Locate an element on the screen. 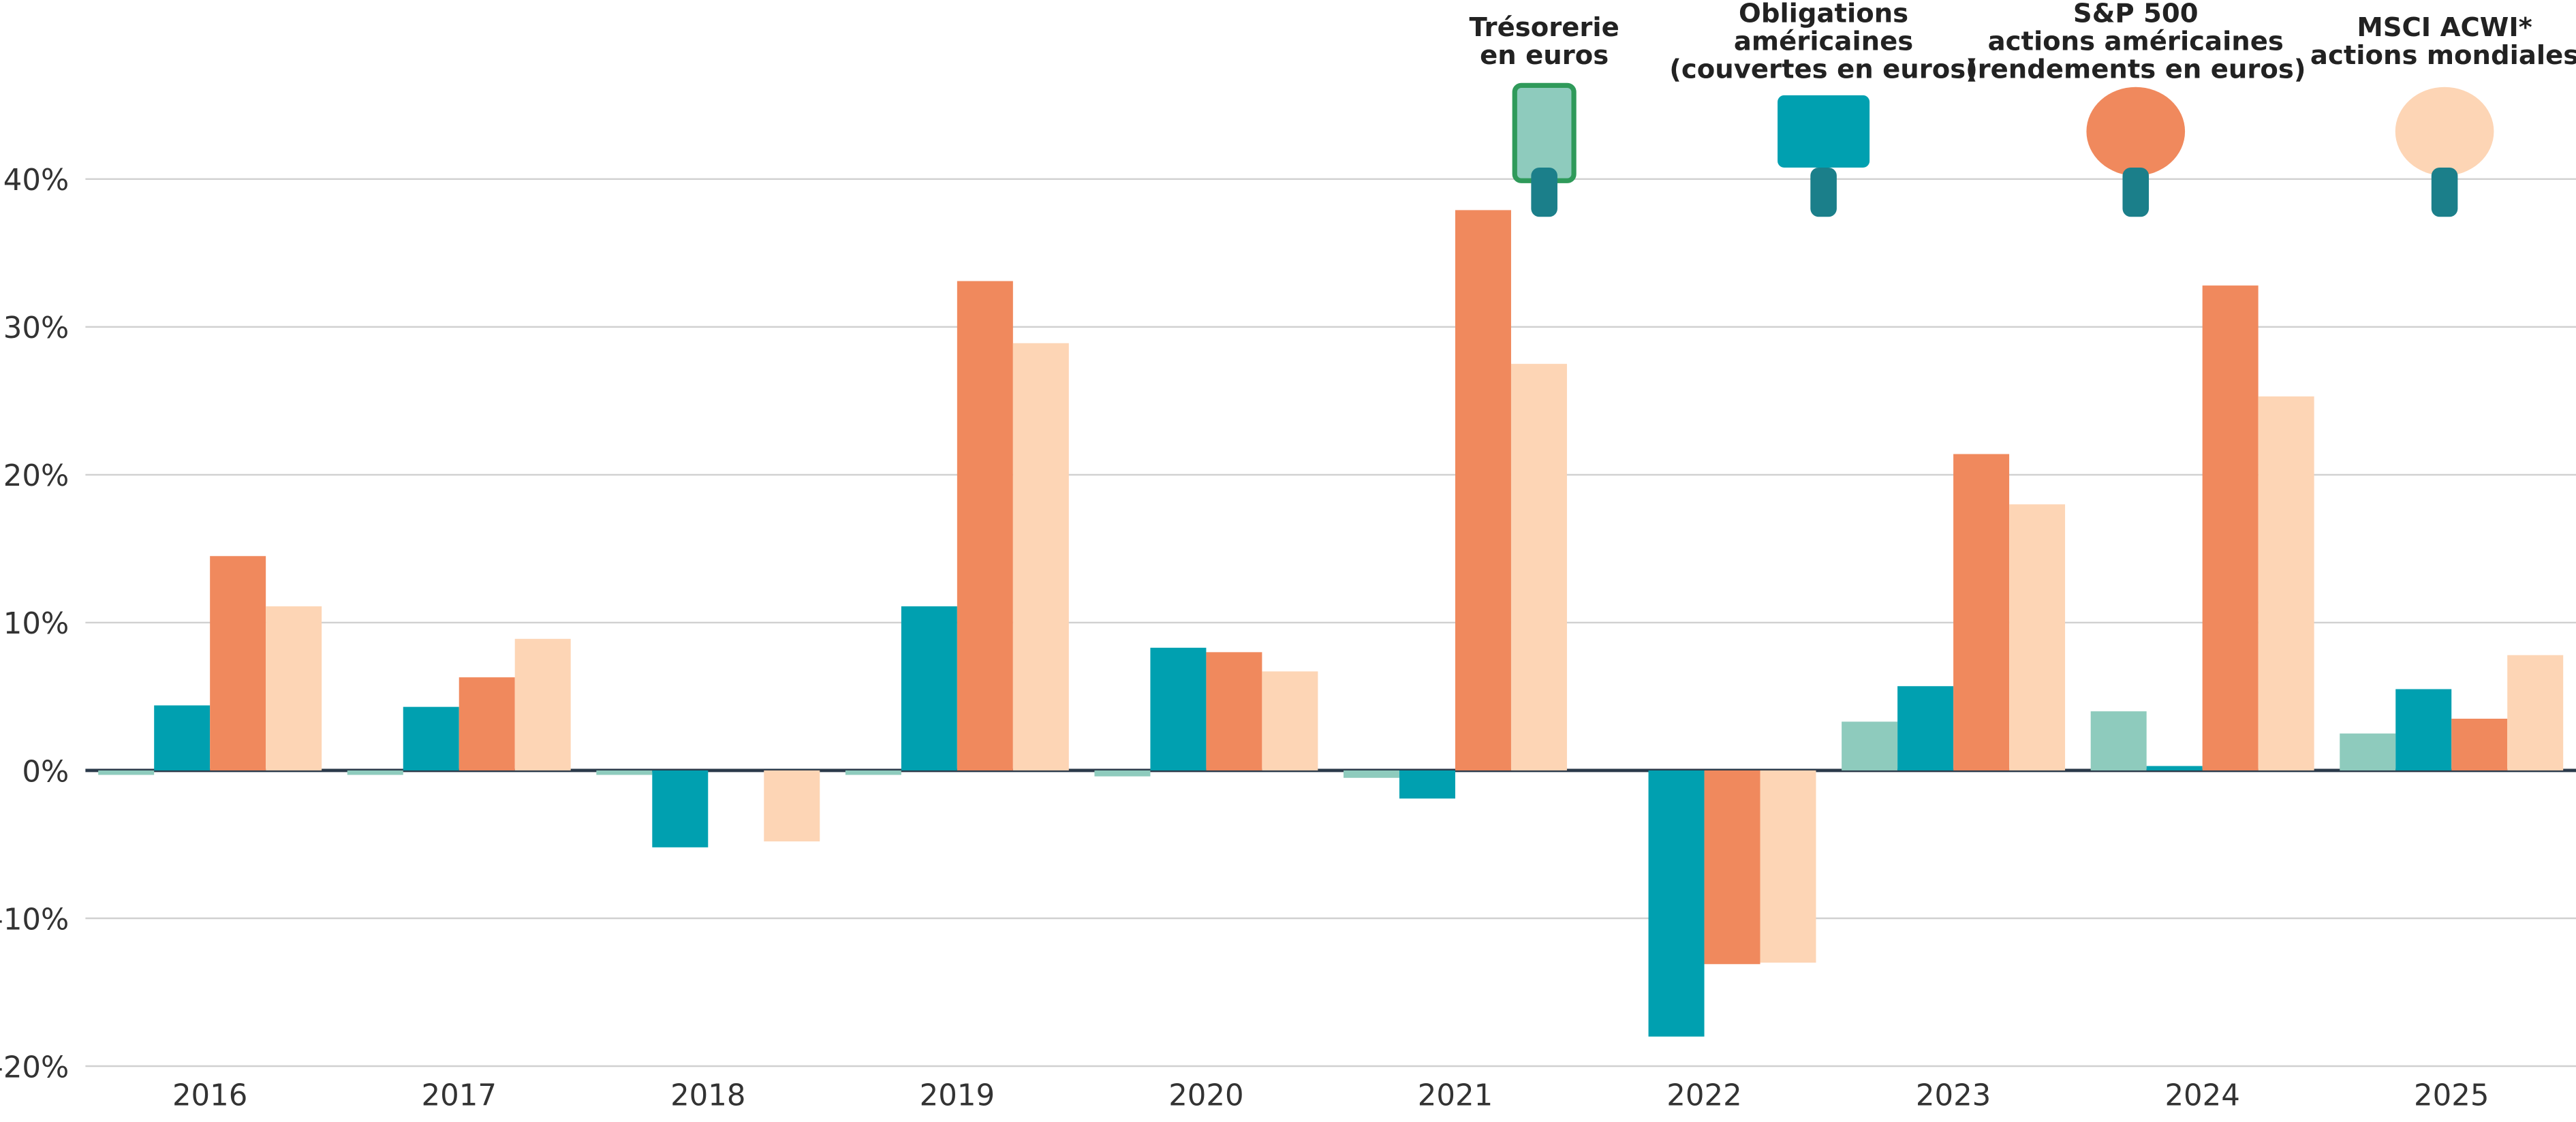 This screenshot has height=1122, width=2576. x-tick-label: 2018 is located at coordinates (707, 1095).